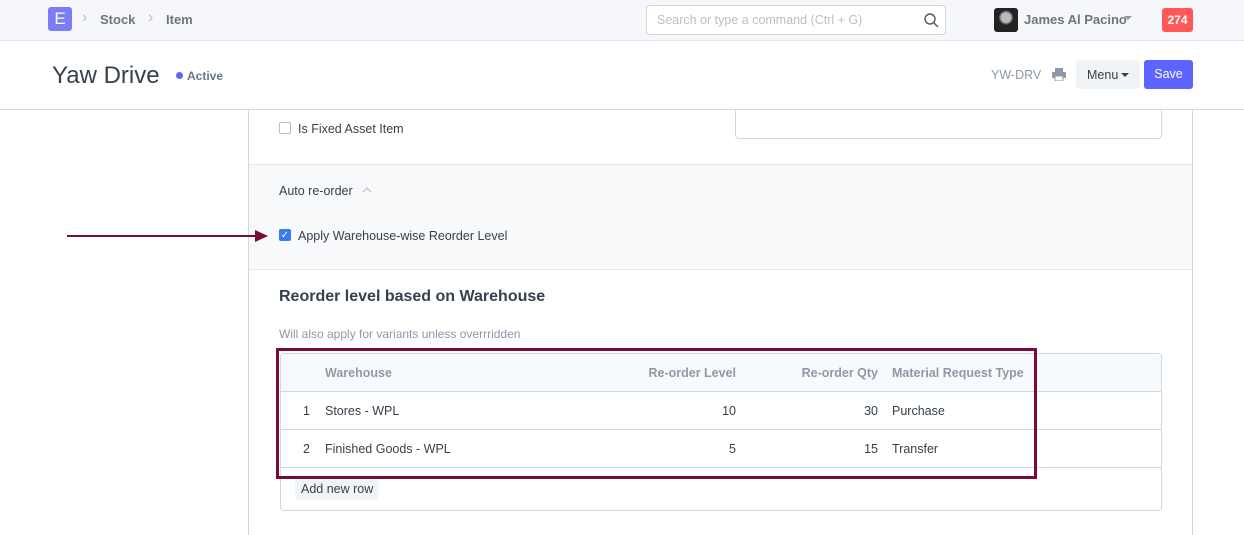 This screenshot has width=1244, height=535. I want to click on reorder-level-cell: 10, so click(729, 411).